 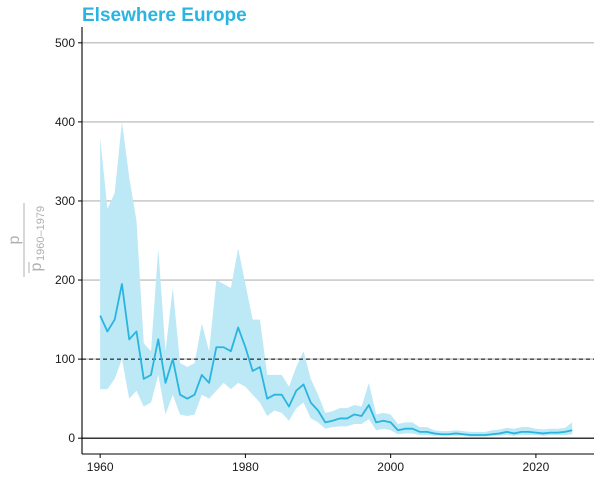 What do you see at coordinates (65, 43) in the screenshot?
I see `y-tick-label-500: 500` at bounding box center [65, 43].